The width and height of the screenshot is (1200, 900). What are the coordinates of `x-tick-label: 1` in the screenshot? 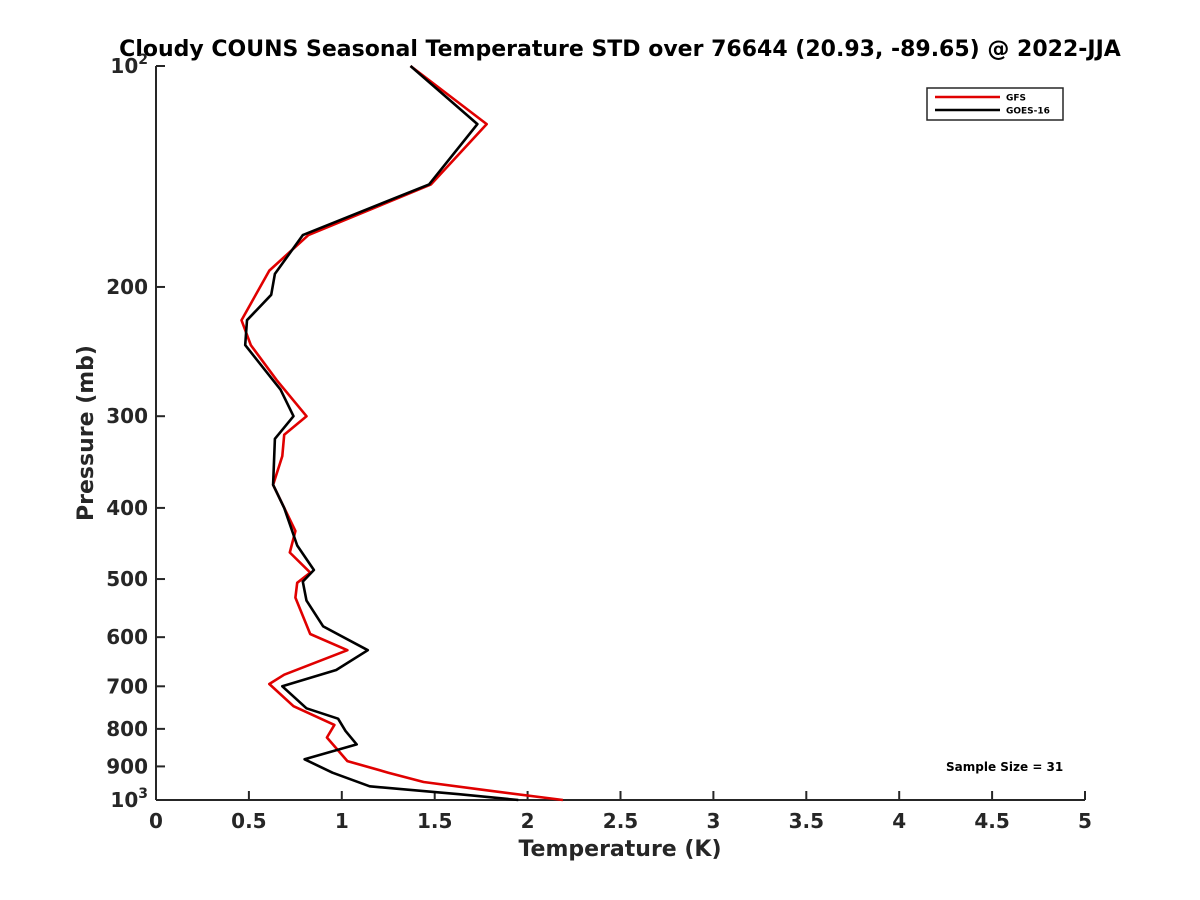 It's located at (342, 821).